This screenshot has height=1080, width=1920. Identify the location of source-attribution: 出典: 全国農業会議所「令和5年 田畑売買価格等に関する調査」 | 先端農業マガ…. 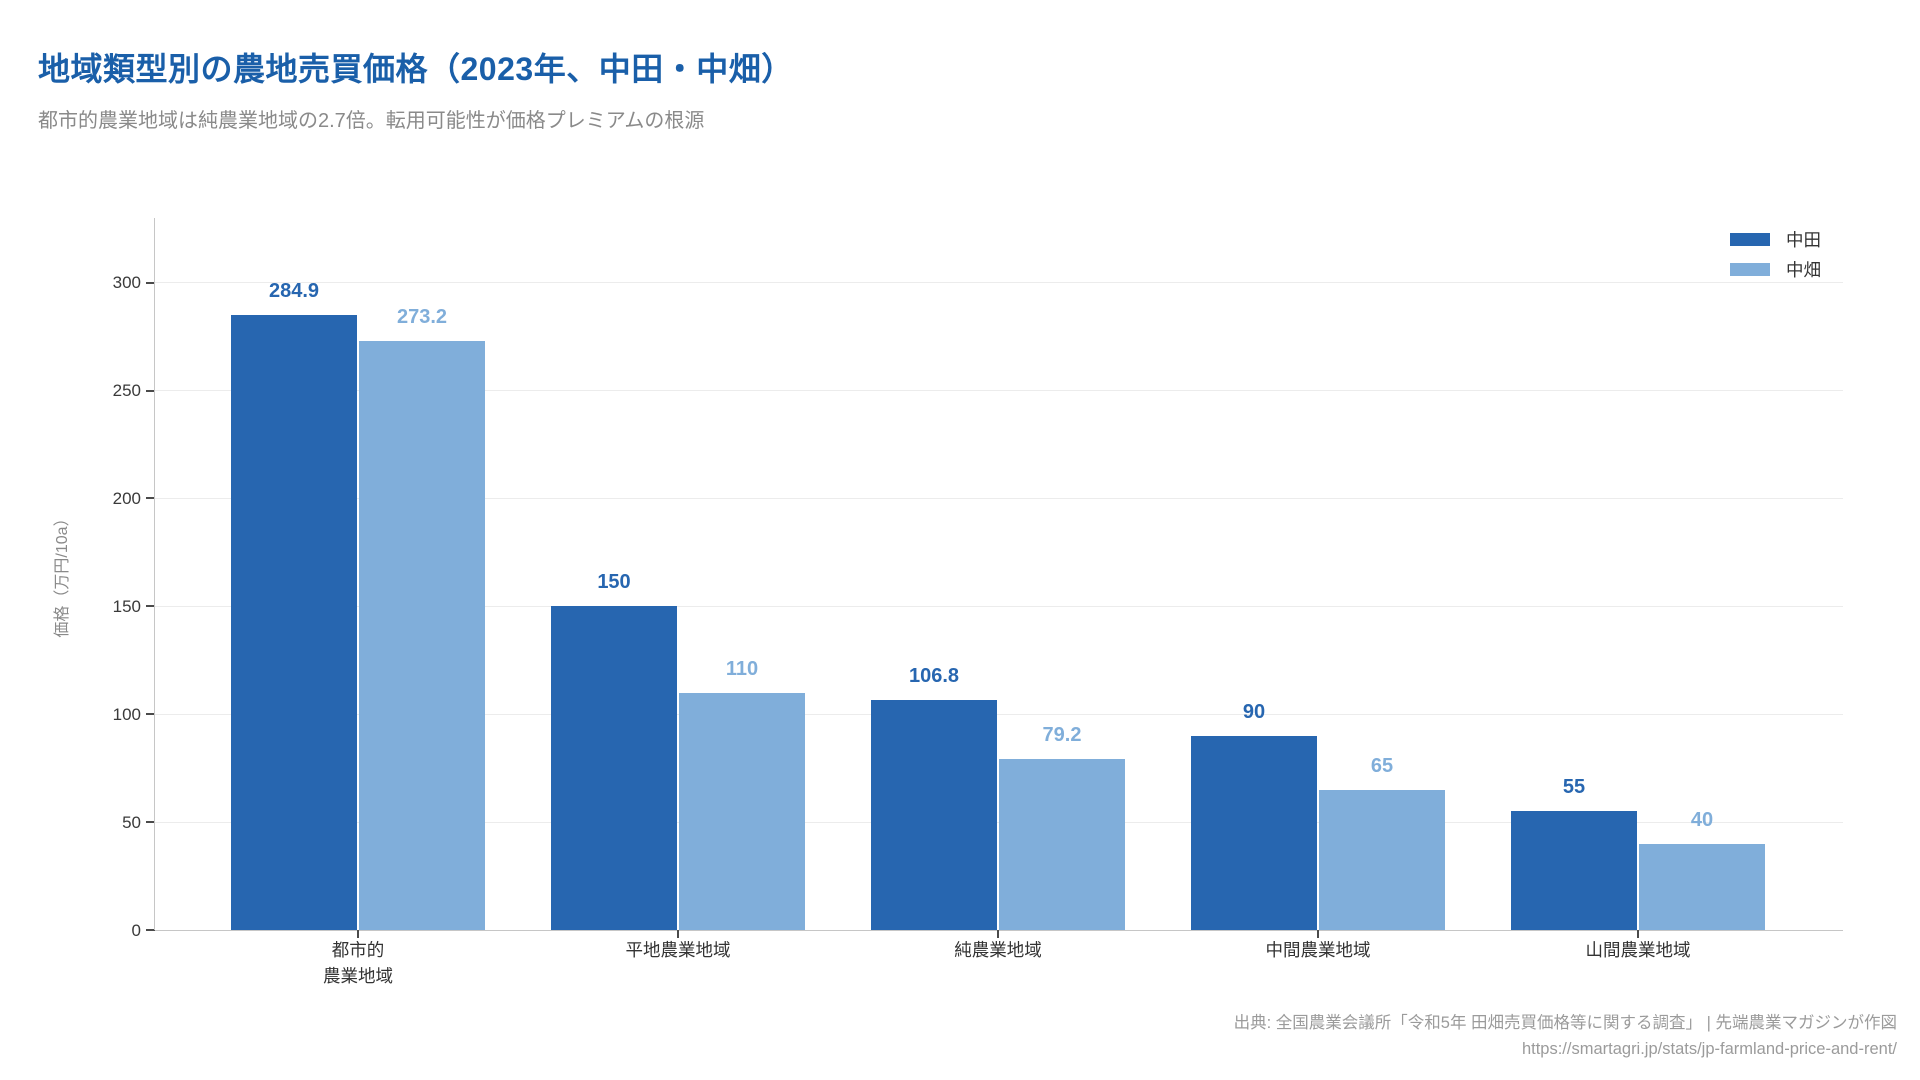
(1565, 1023).